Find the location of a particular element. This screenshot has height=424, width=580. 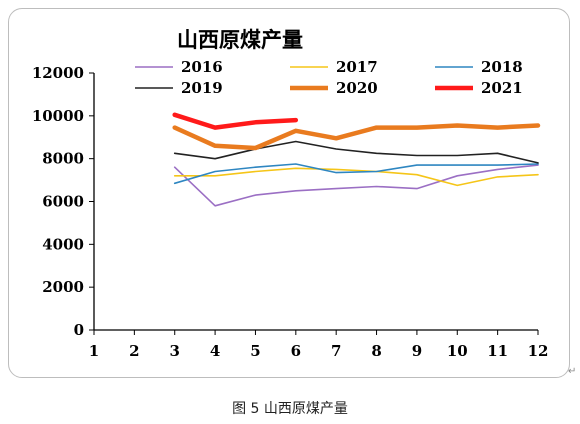

series-line-2020 is located at coordinates (356, 137).